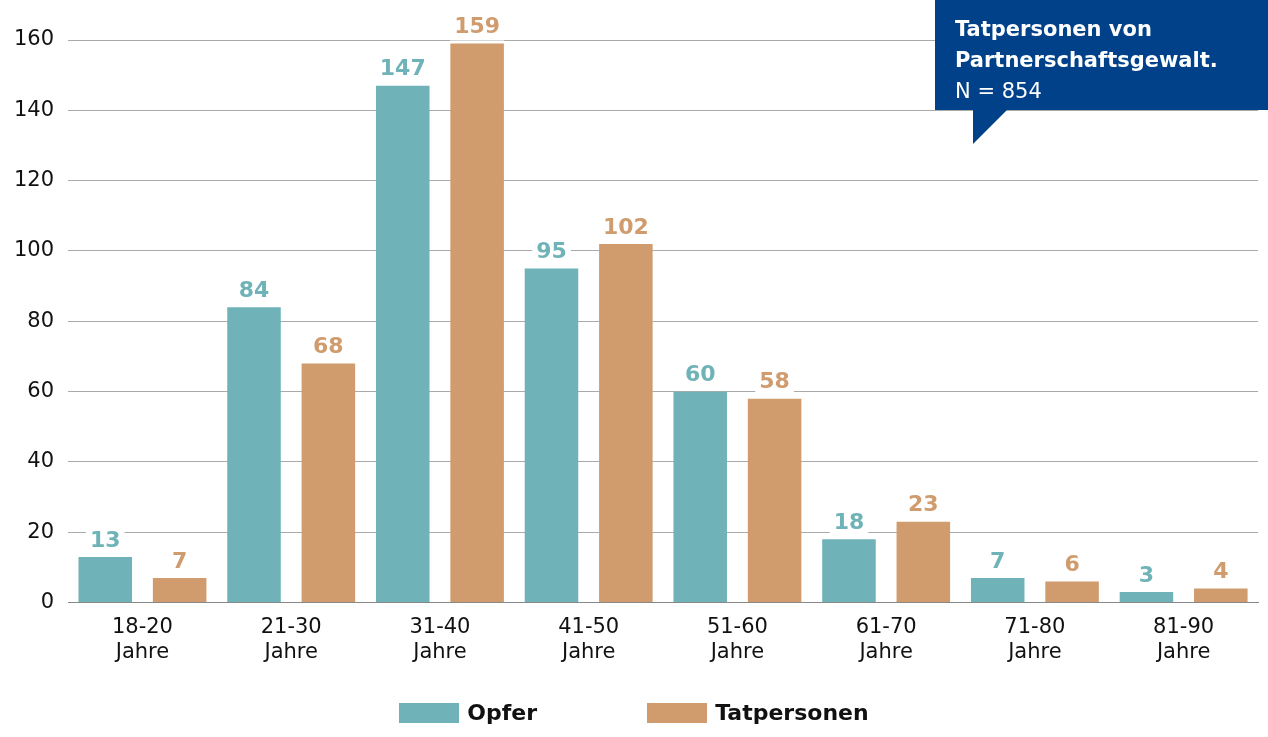 This screenshot has height=737, width=1268. Describe the element at coordinates (737, 638) in the screenshot. I see `x-tick-label: 51-60 Jahre` at that location.